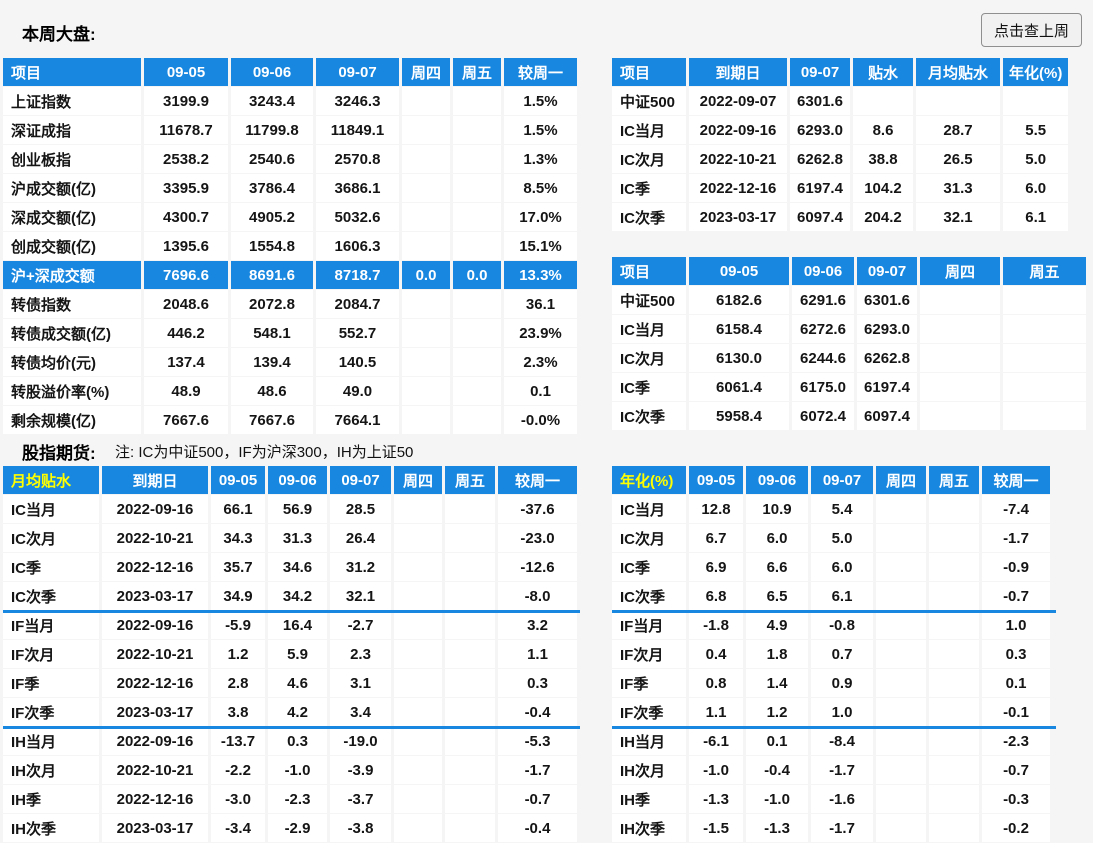  What do you see at coordinates (238, 596) in the screenshot?
I see `cell: 34.9` at bounding box center [238, 596].